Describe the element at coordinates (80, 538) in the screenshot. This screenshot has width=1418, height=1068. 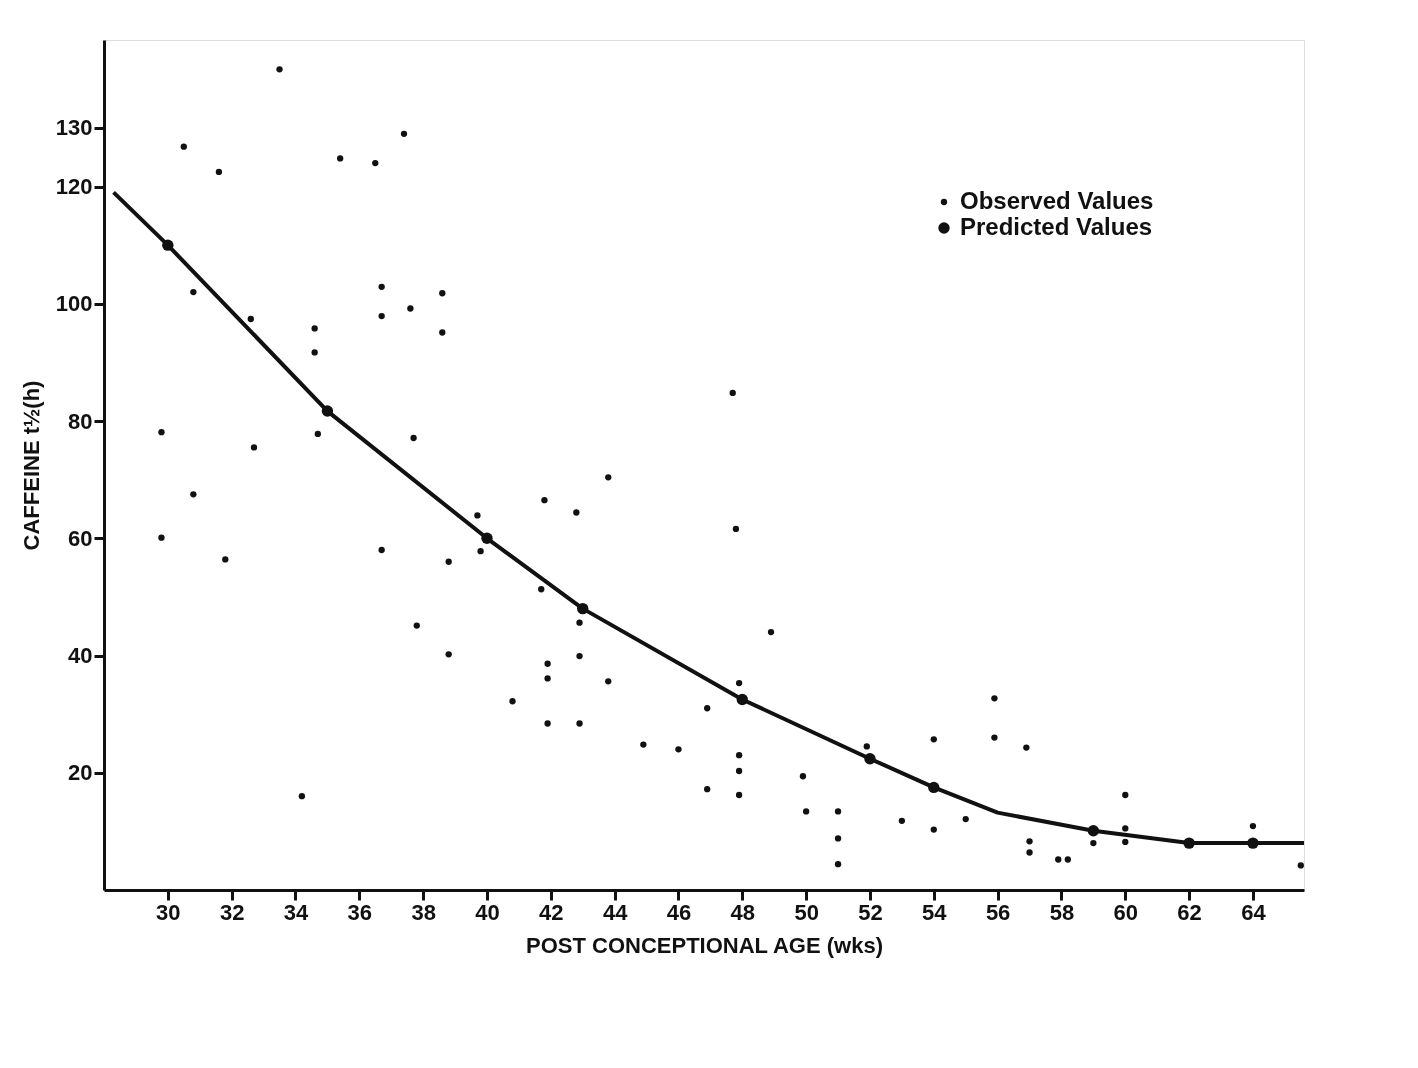
I see `y-tick-label: 60` at that location.